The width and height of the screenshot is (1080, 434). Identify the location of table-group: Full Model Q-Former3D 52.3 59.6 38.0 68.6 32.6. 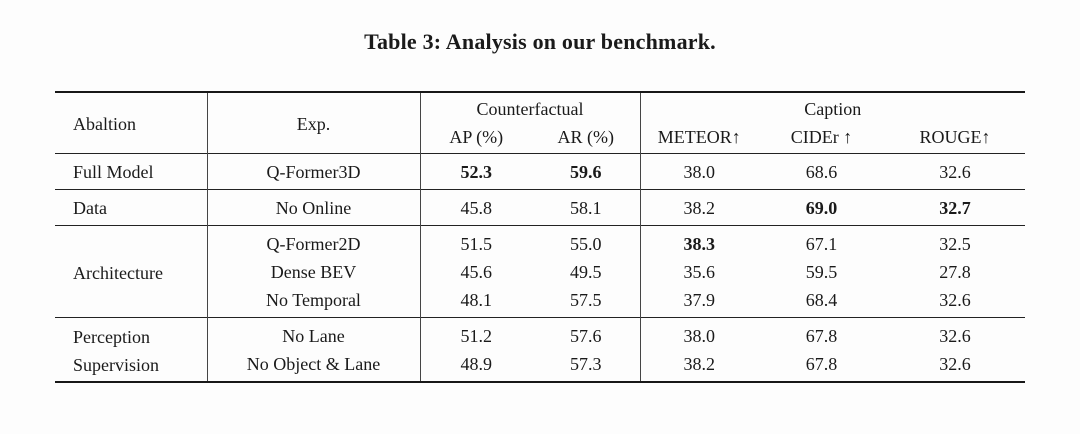
(540, 171).